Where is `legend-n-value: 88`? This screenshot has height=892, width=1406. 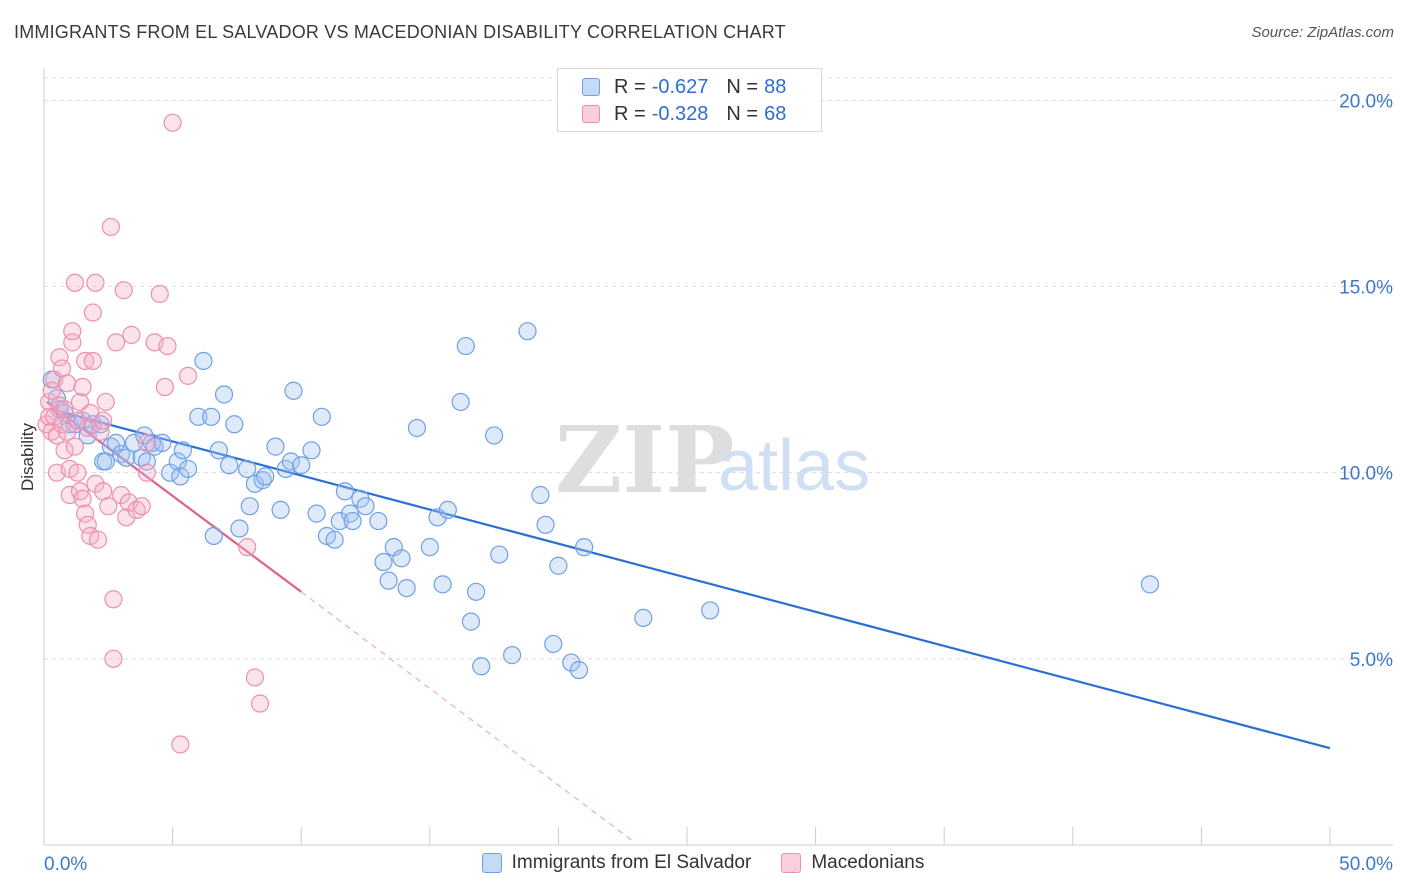
legend-n-value: 88 is located at coordinates (775, 86).